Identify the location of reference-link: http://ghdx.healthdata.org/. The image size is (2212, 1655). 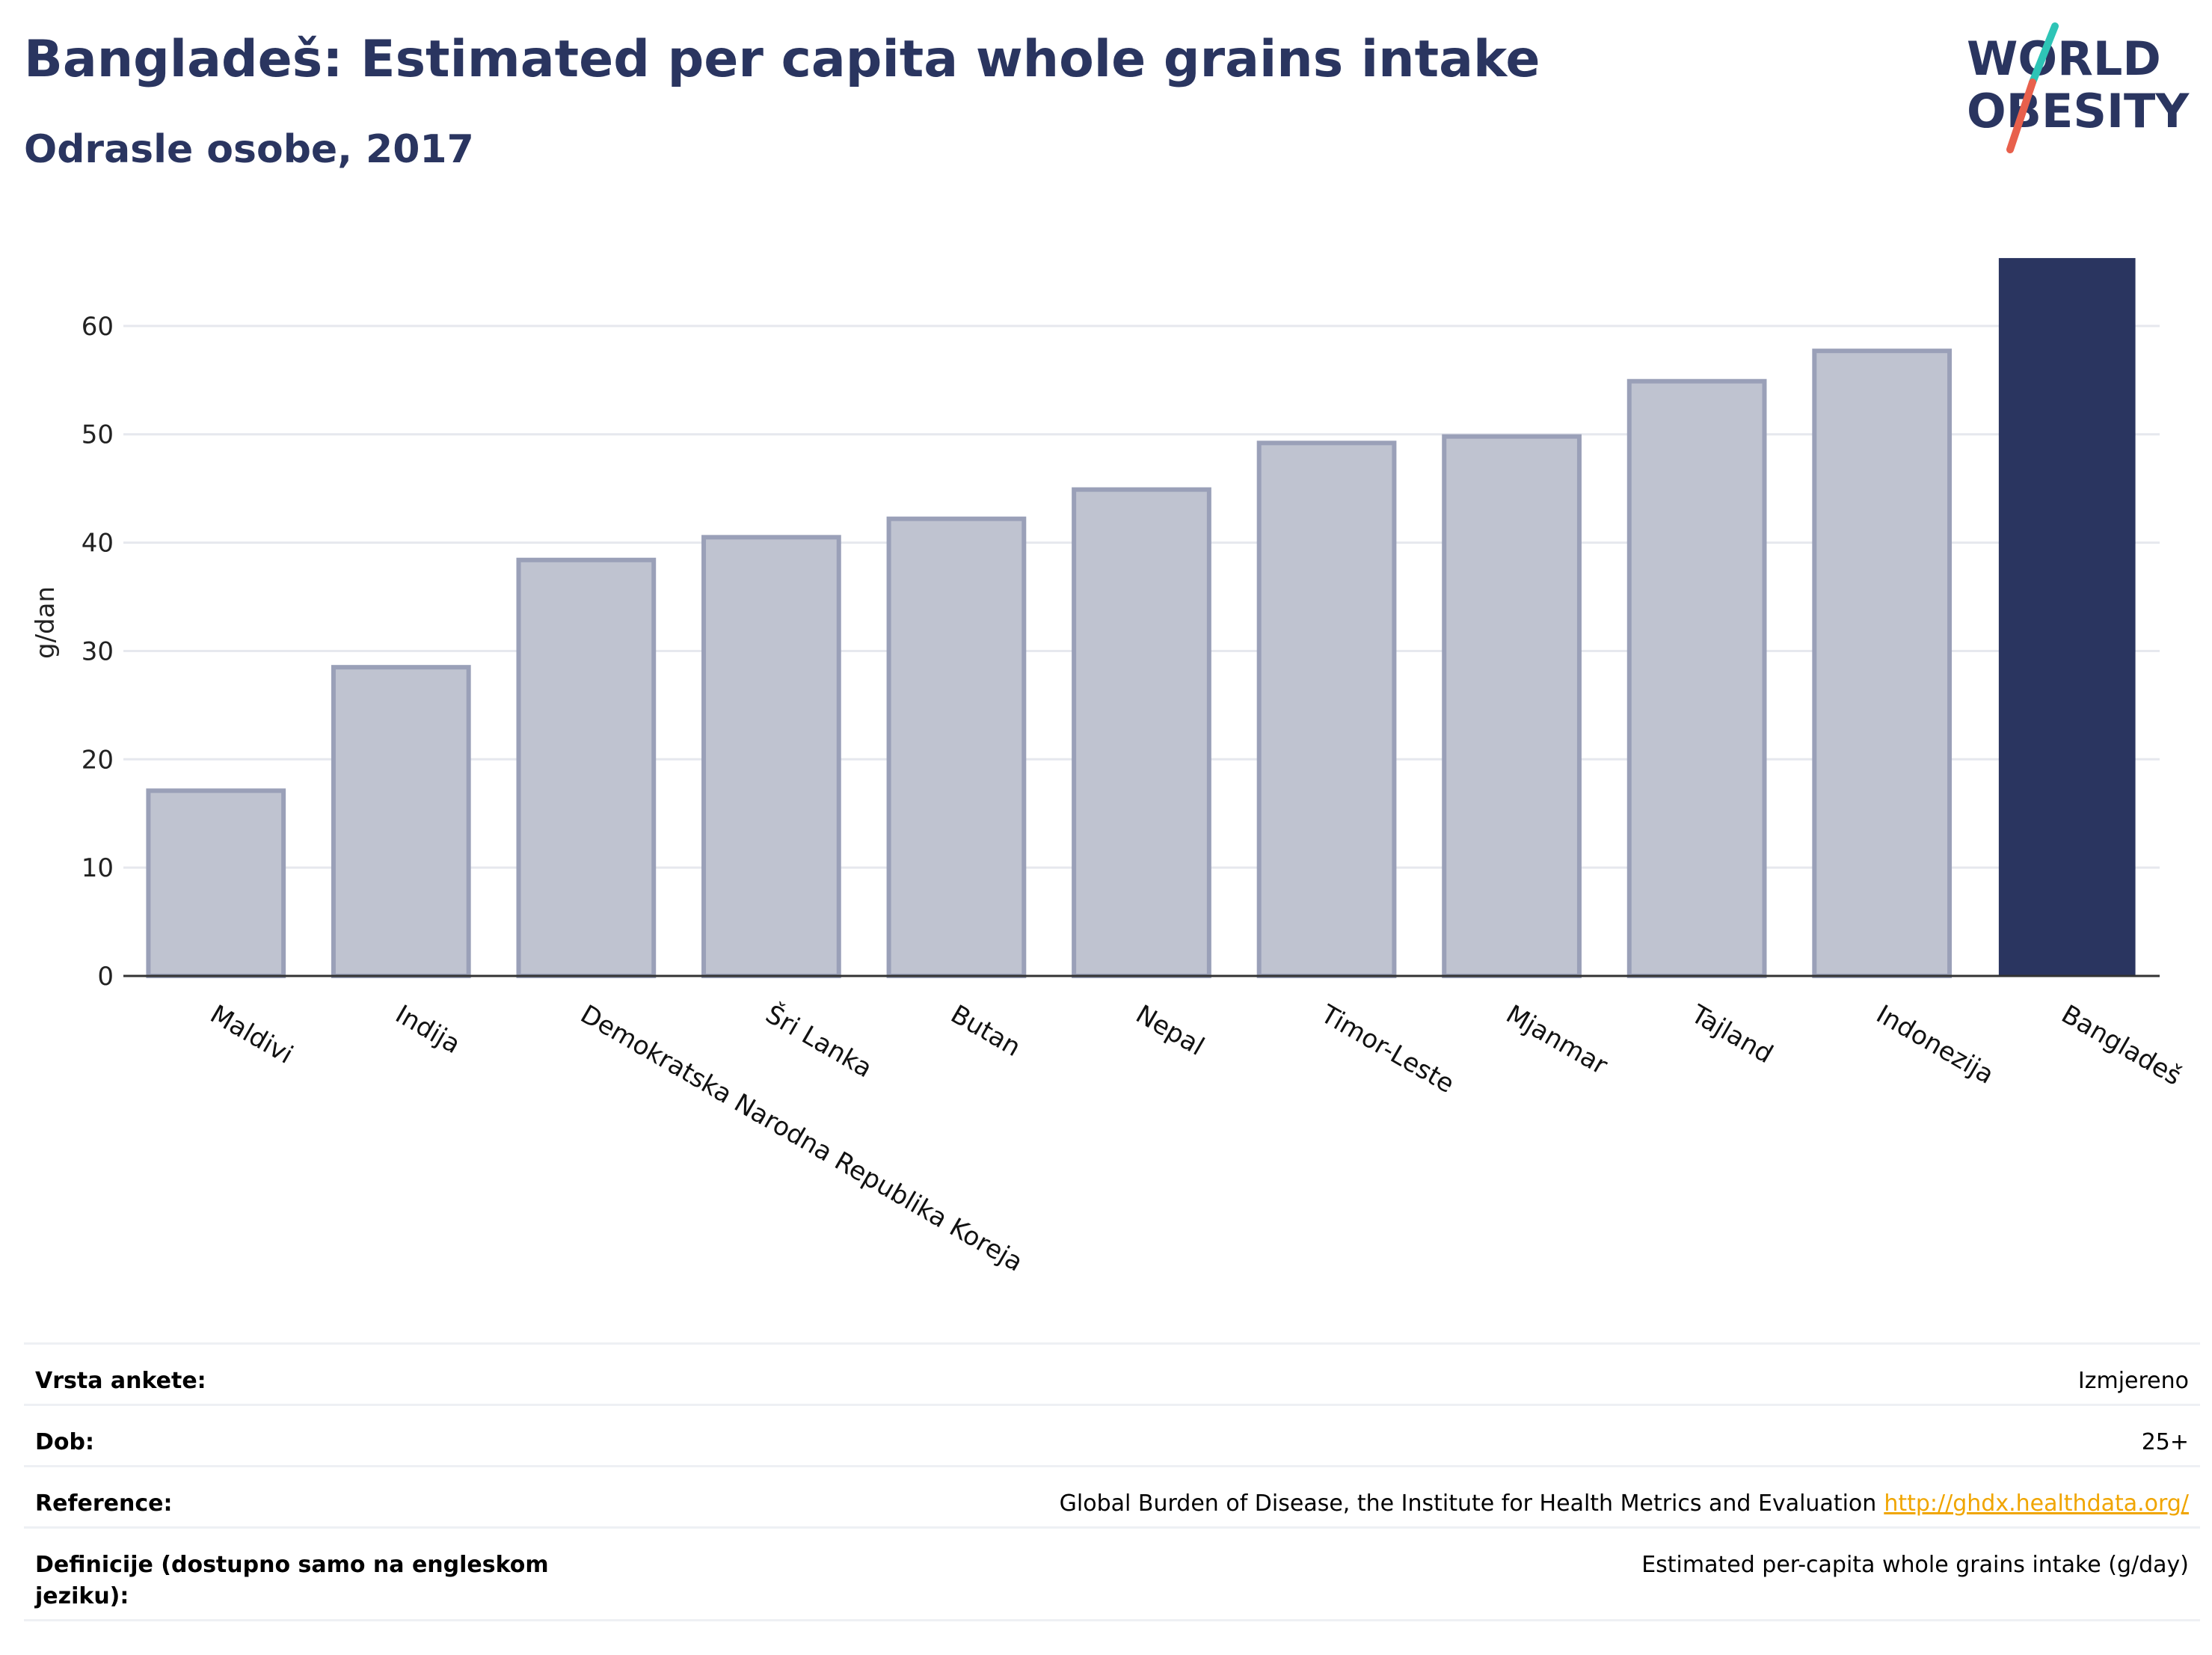
(2036, 1503).